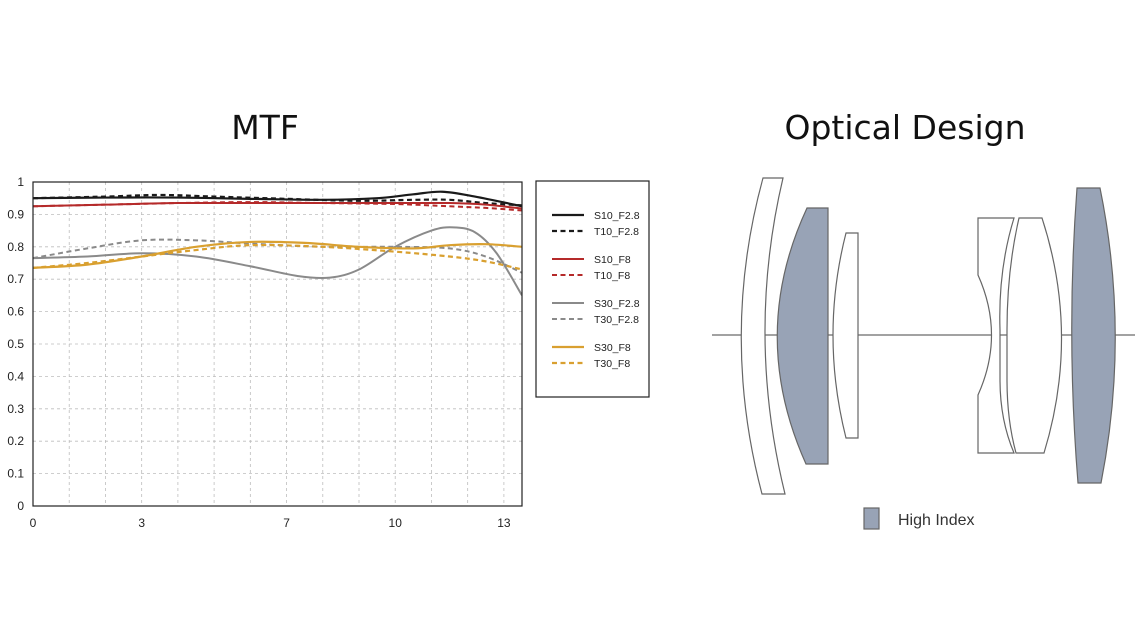 The width and height of the screenshot is (1140, 641). I want to click on x-tick-label: 13, so click(504, 523).